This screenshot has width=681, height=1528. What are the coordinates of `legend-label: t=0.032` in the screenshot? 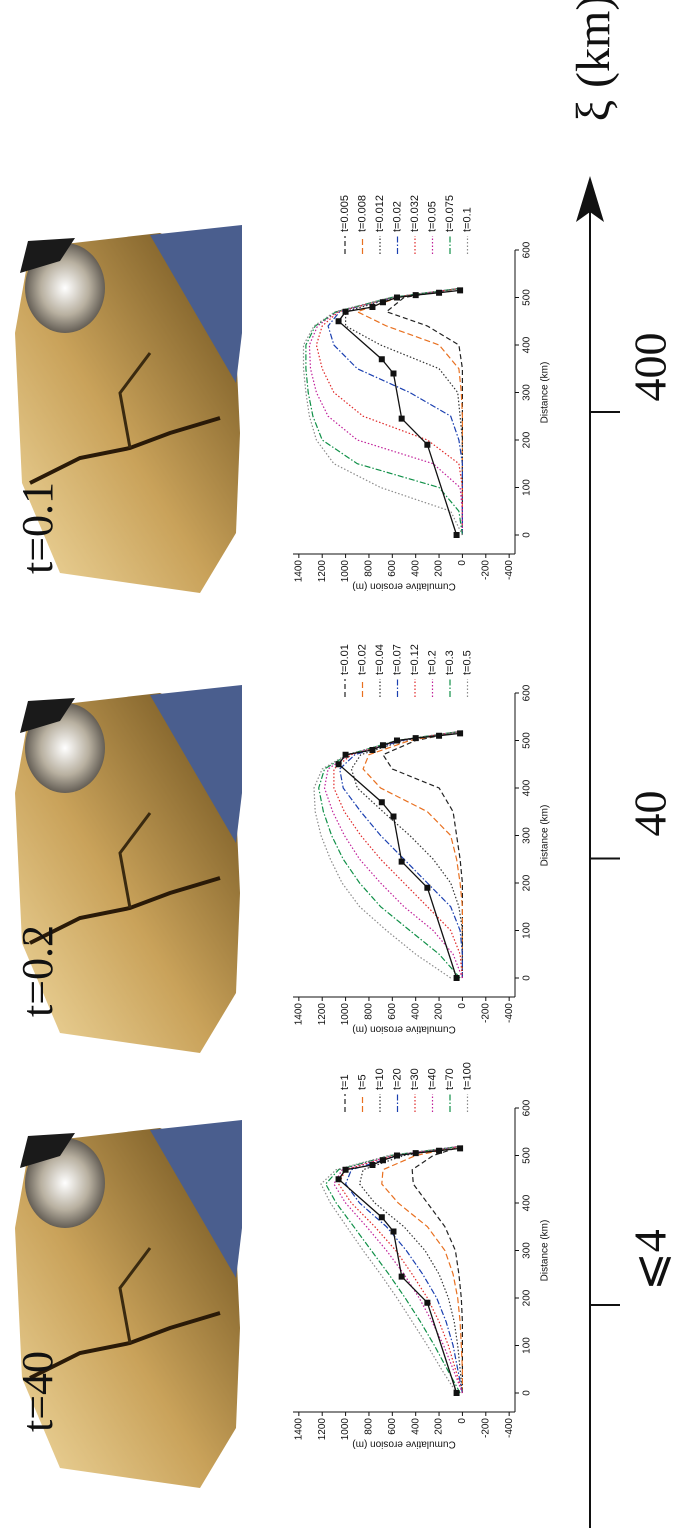 It's located at (415, 213).